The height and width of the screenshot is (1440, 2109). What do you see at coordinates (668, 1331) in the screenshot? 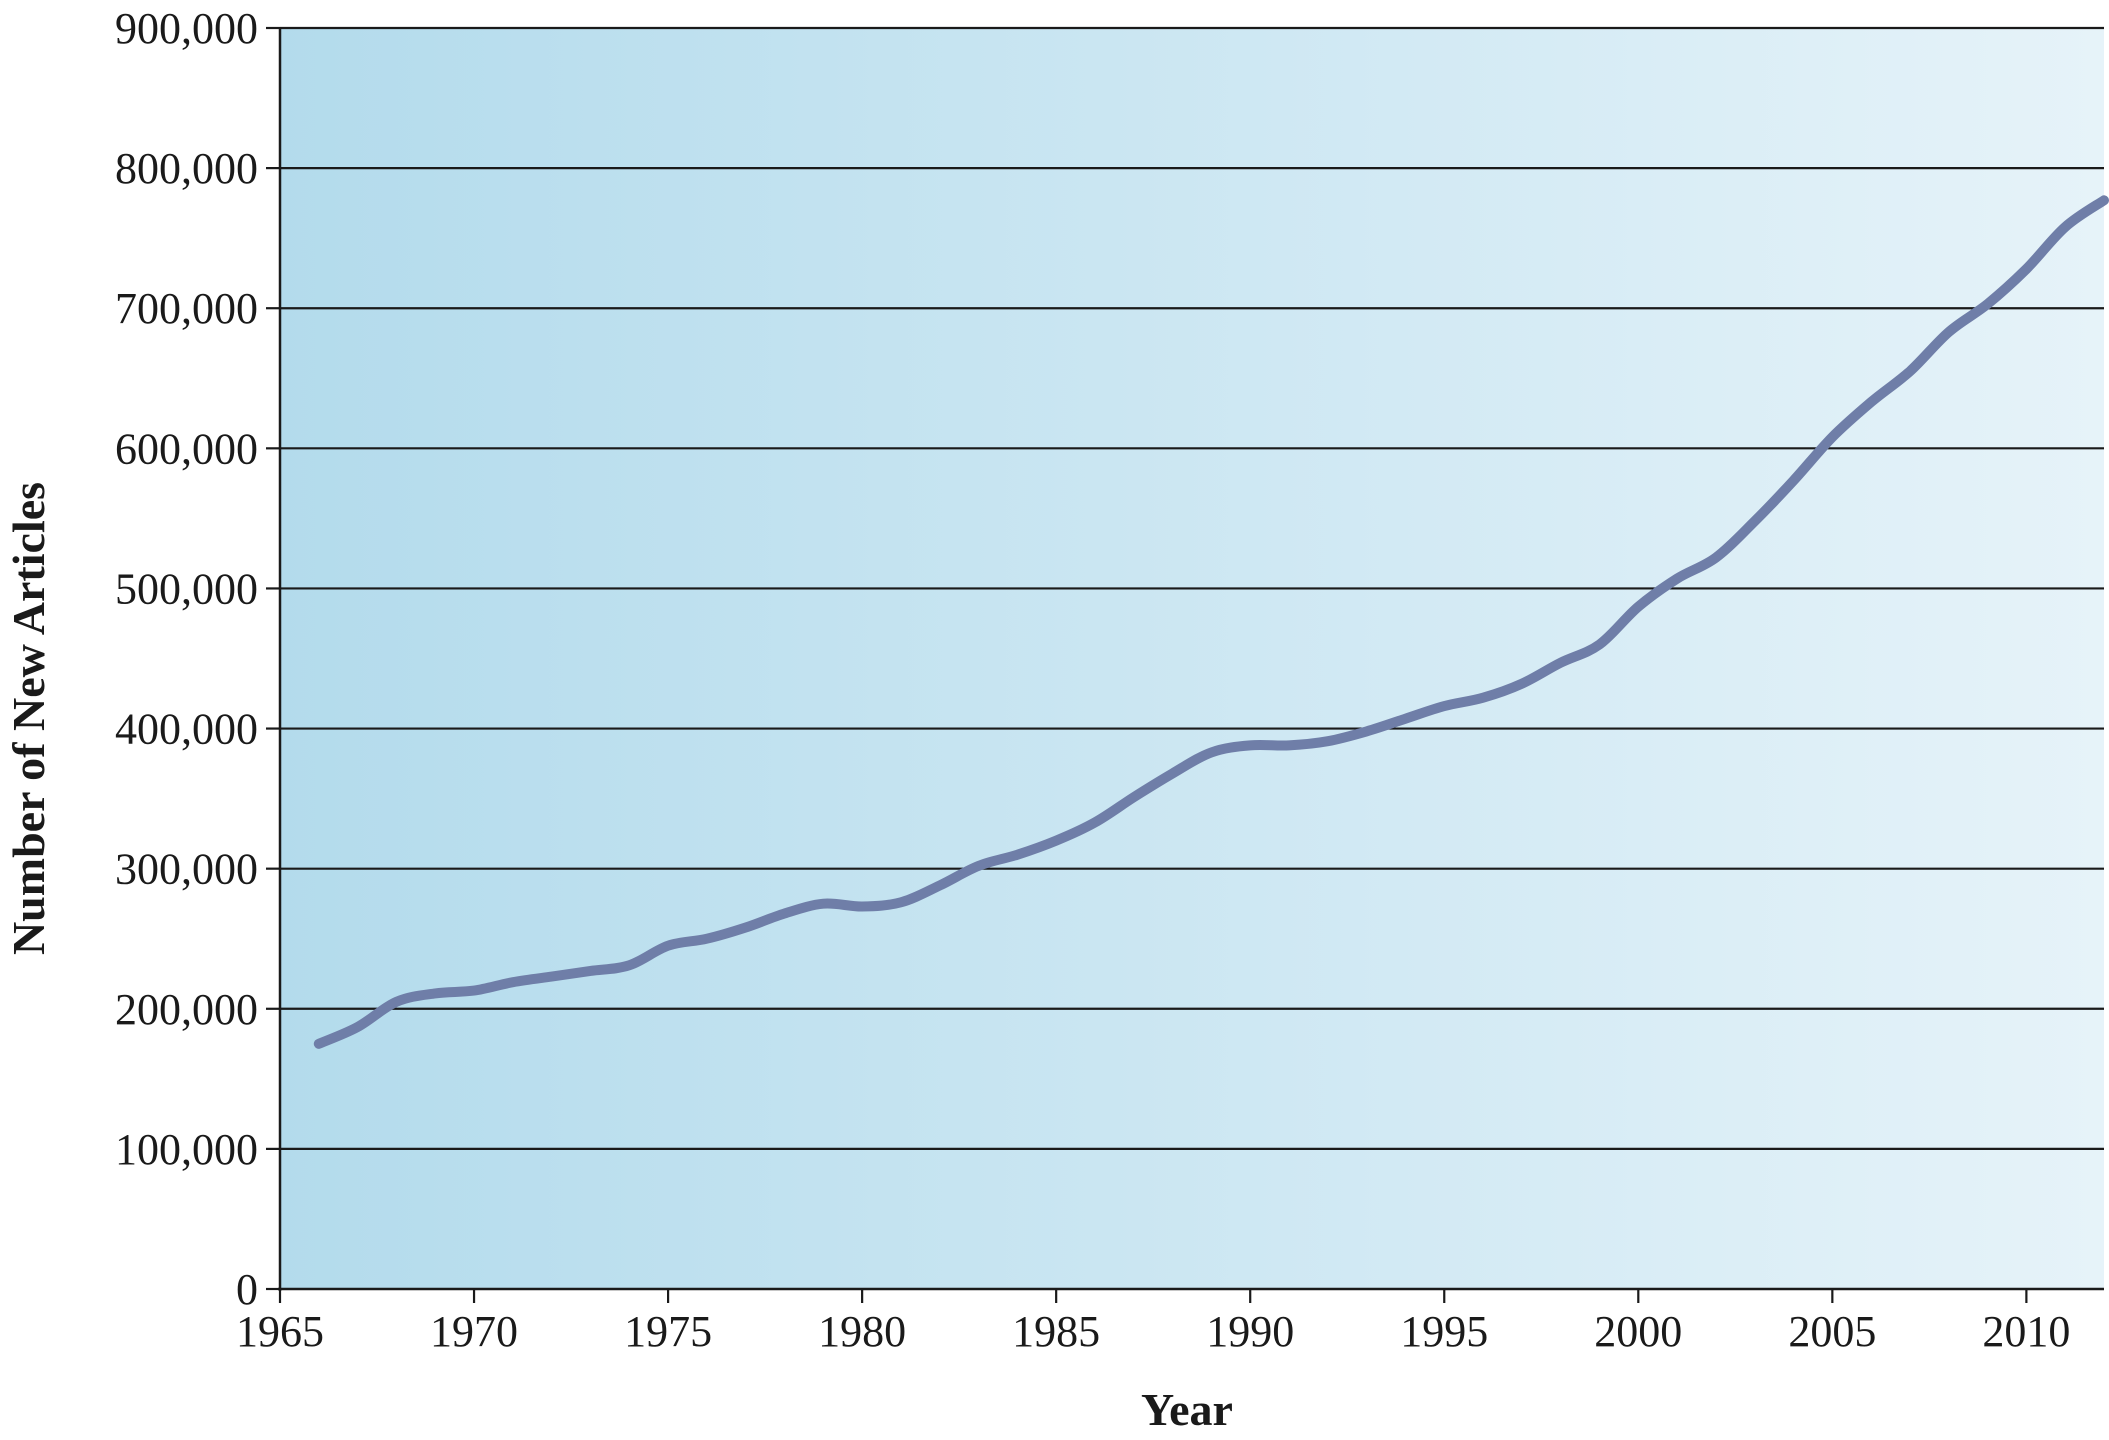
I see `x-tick-label: 1975` at bounding box center [668, 1331].